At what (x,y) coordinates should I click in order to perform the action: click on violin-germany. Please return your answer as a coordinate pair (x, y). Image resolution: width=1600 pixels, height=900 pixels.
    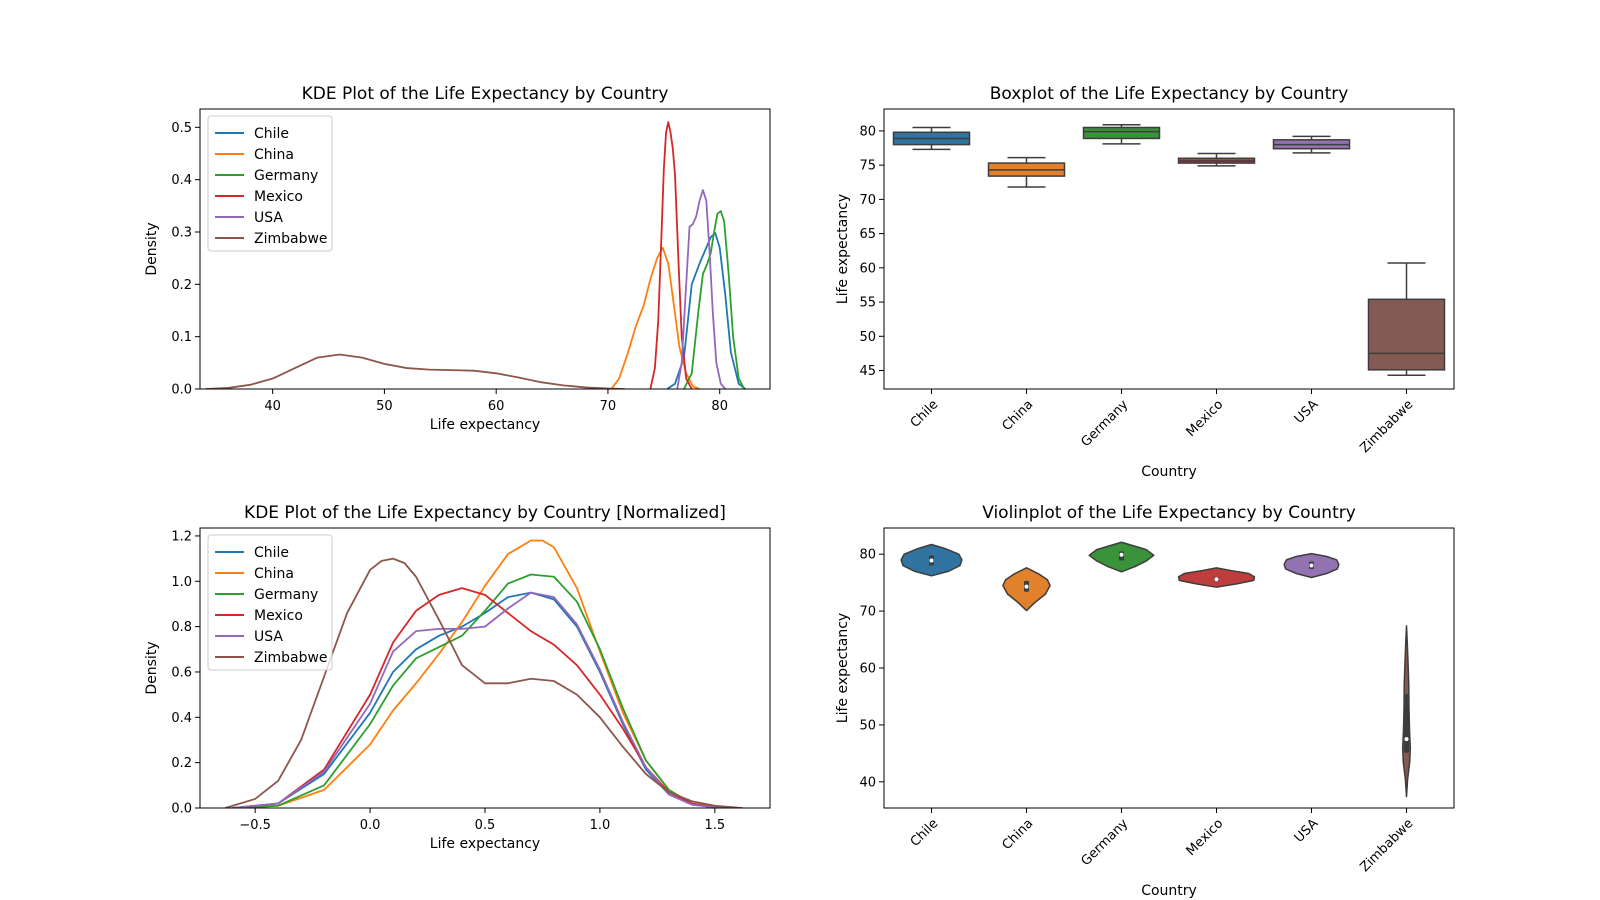
    Looking at the image, I should click on (1121, 557).